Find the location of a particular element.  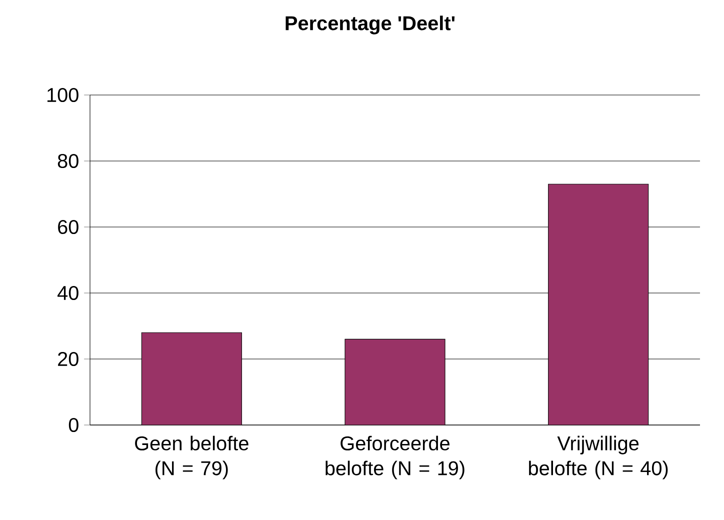

x-tick-label: Geforceerde belofte (N = 19) is located at coordinates (395, 458).